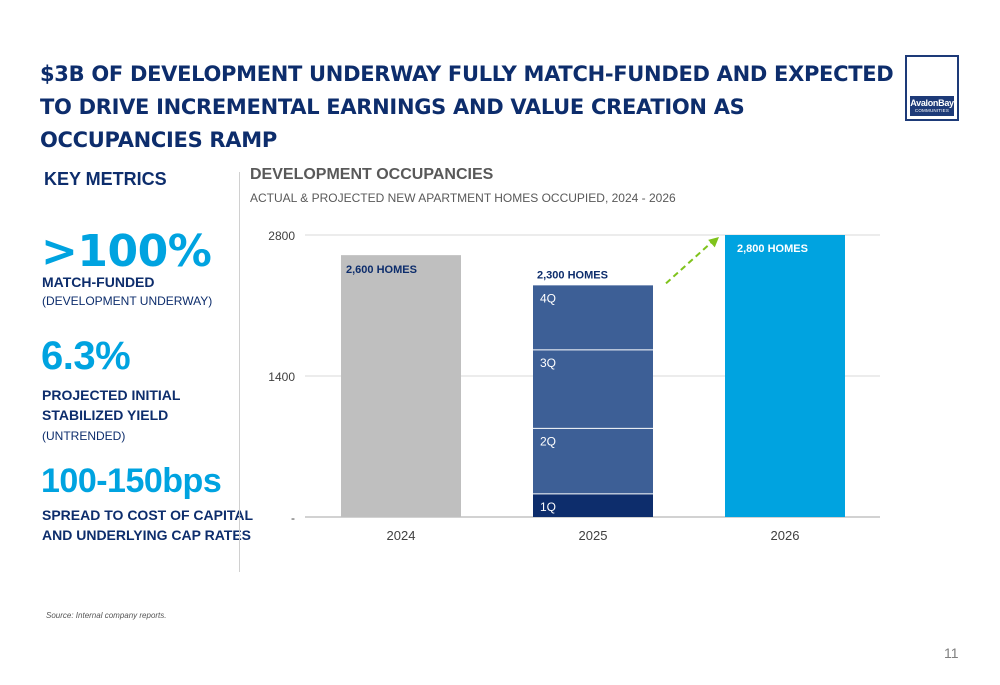  I want to click on metric-label-spread-line2: AND UNDERLYING CAP RATES, so click(146, 535).